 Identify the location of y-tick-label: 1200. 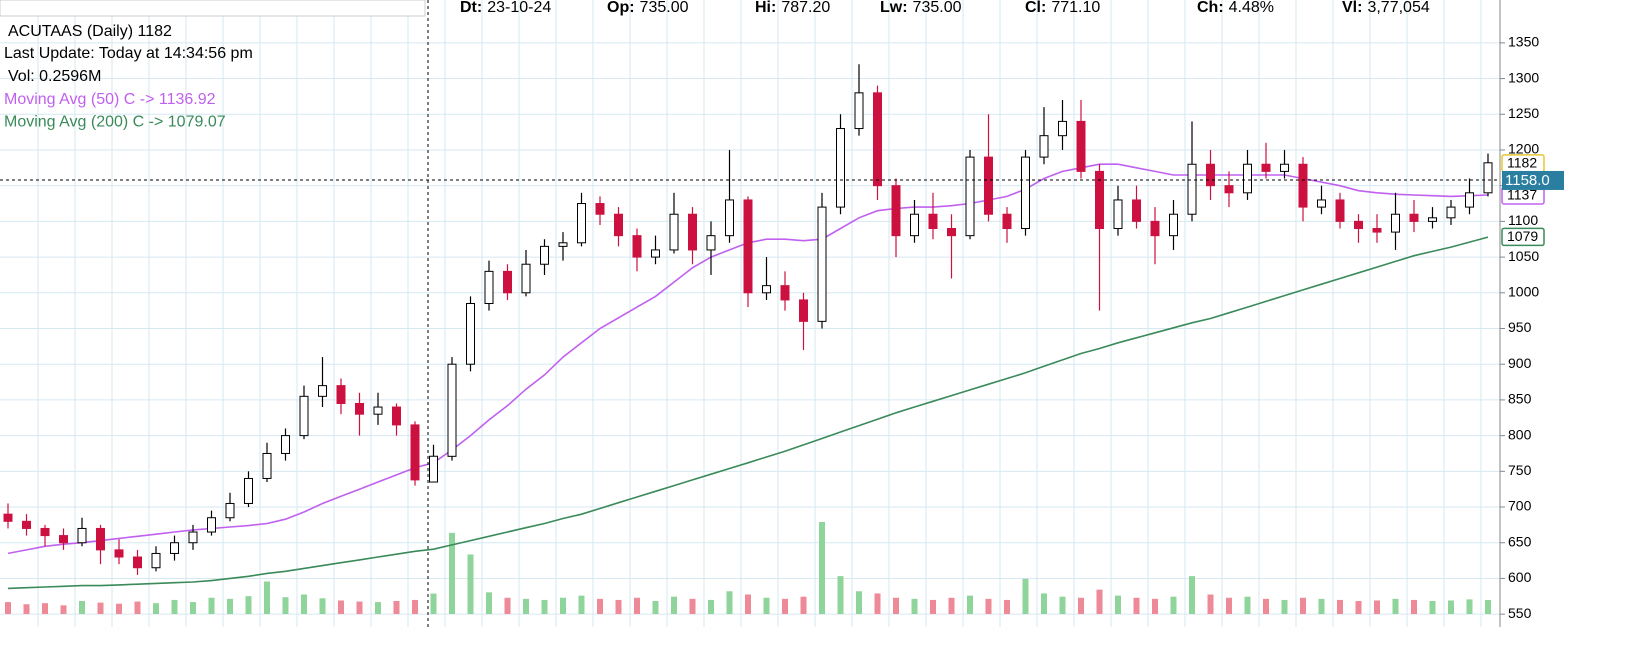
(1523, 149).